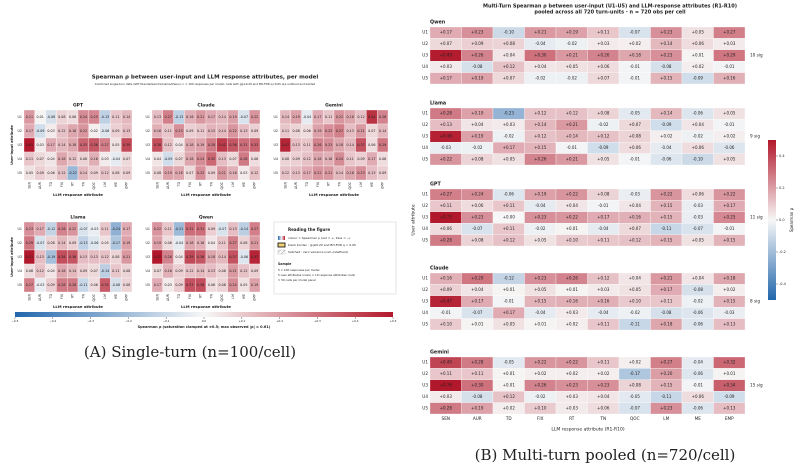 Image resolution: width=800 pixels, height=471 pixels. What do you see at coordinates (698, 205) in the screenshot?
I see `cell-label: -0.03` at bounding box center [698, 205].